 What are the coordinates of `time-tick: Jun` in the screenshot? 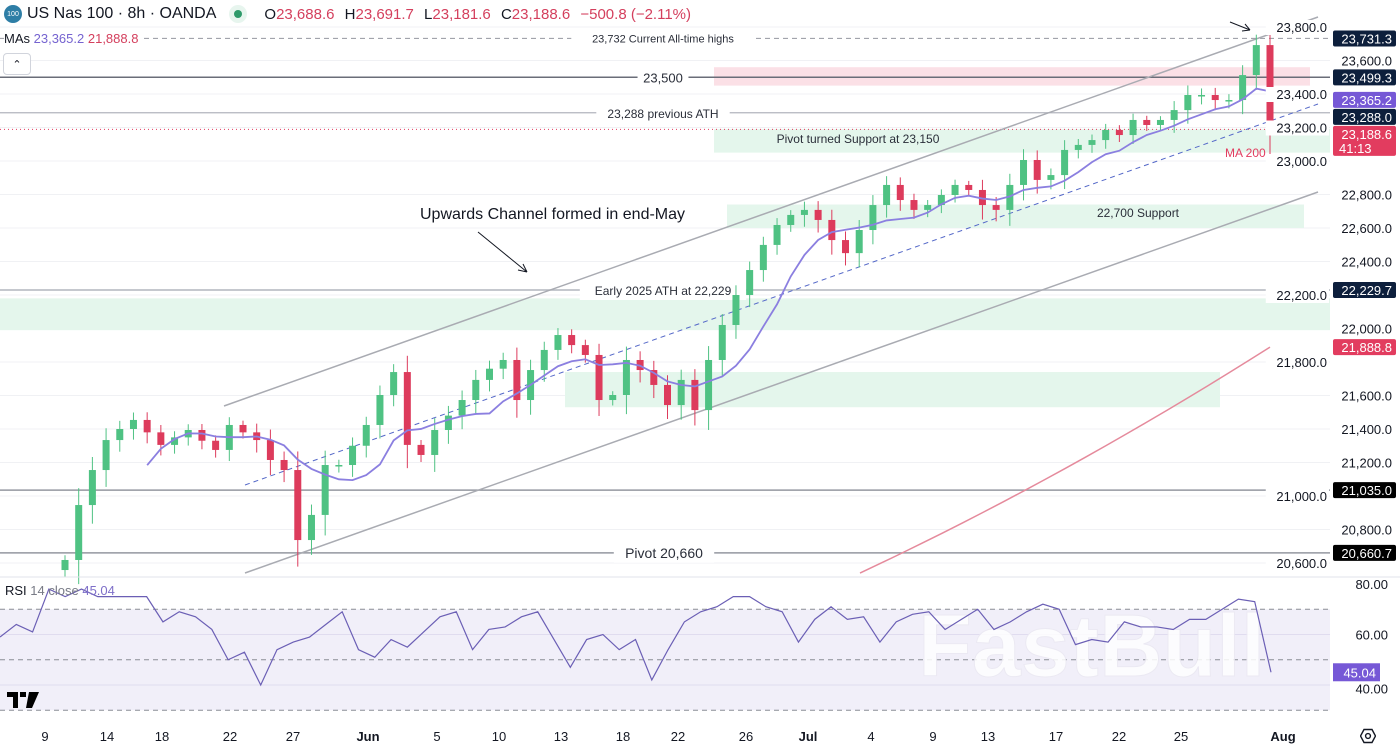 It's located at (367, 736).